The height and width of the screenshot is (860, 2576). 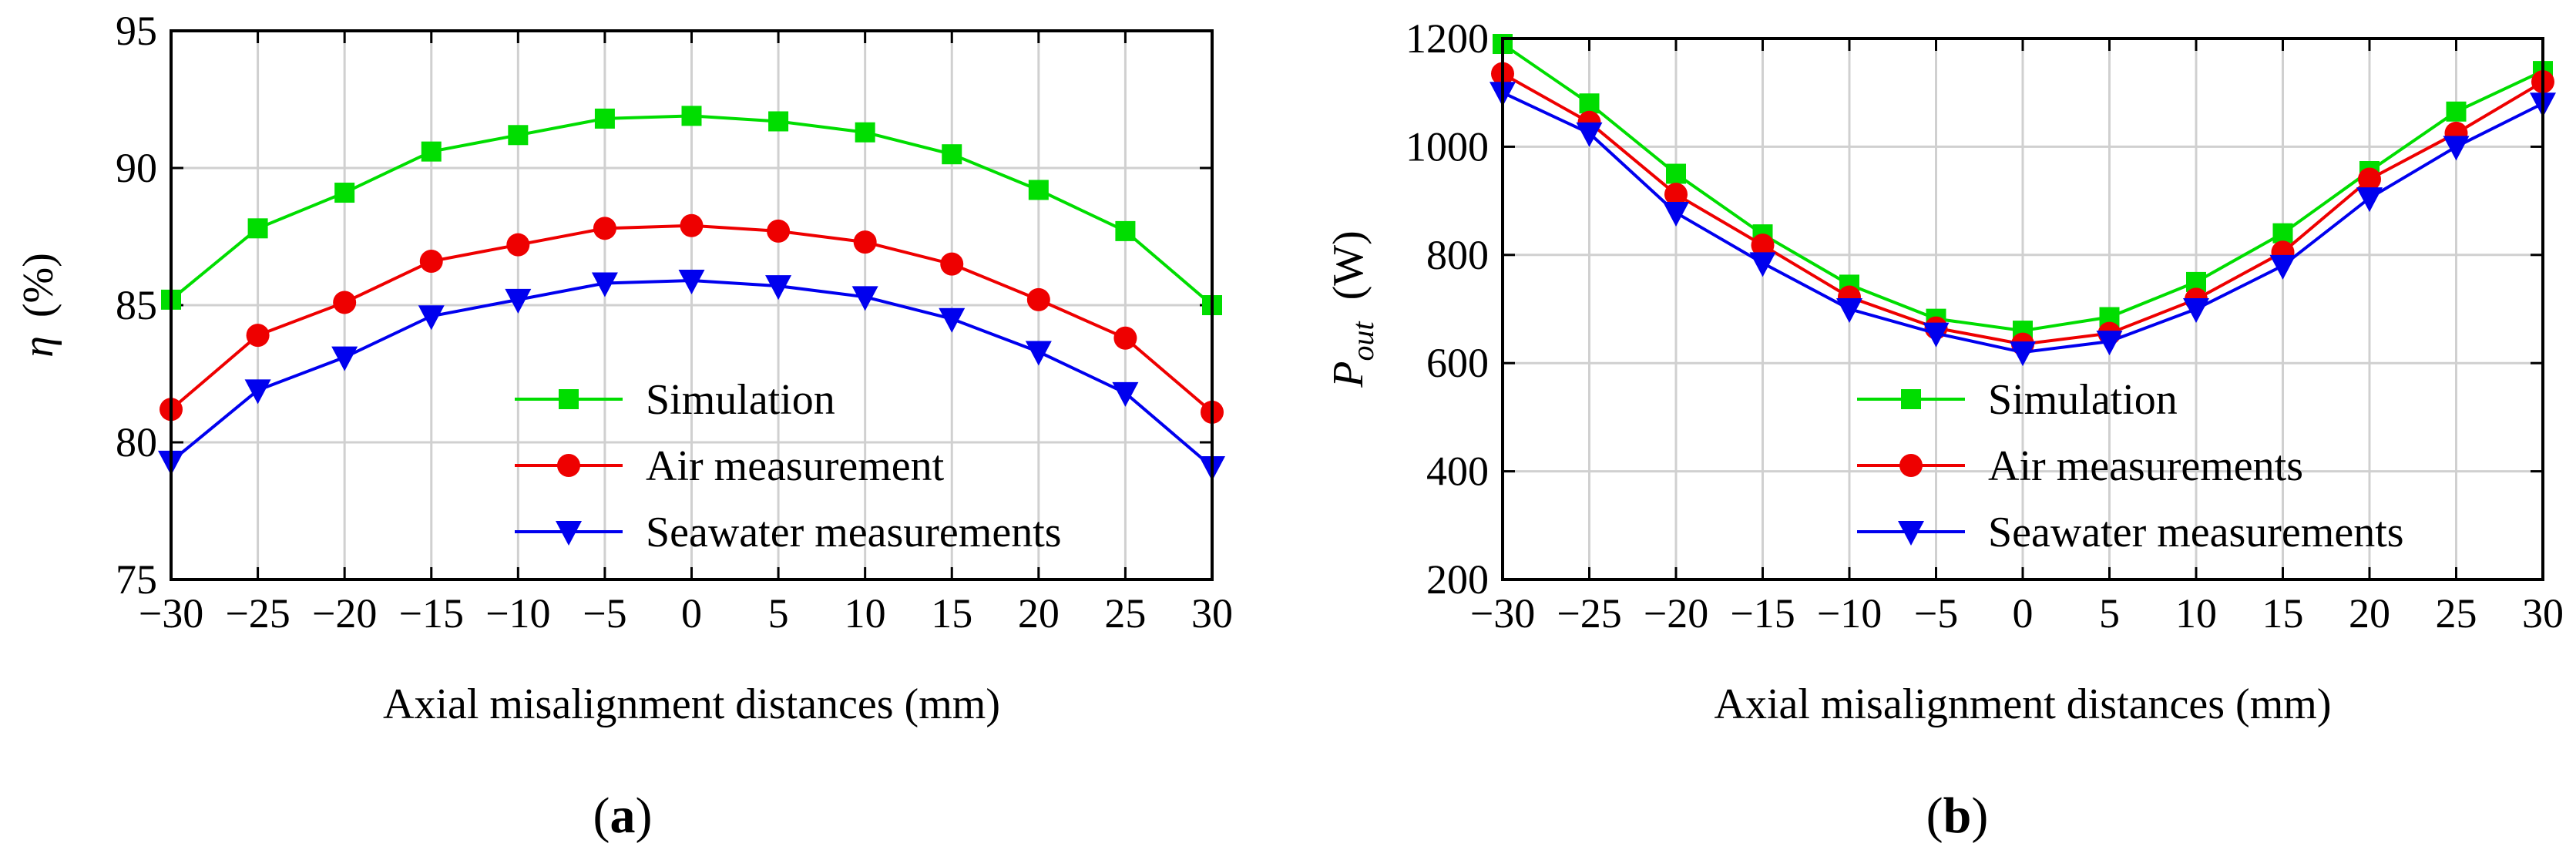 What do you see at coordinates (1348, 265) in the screenshot?
I see `y-axis-unit: (W)` at bounding box center [1348, 265].